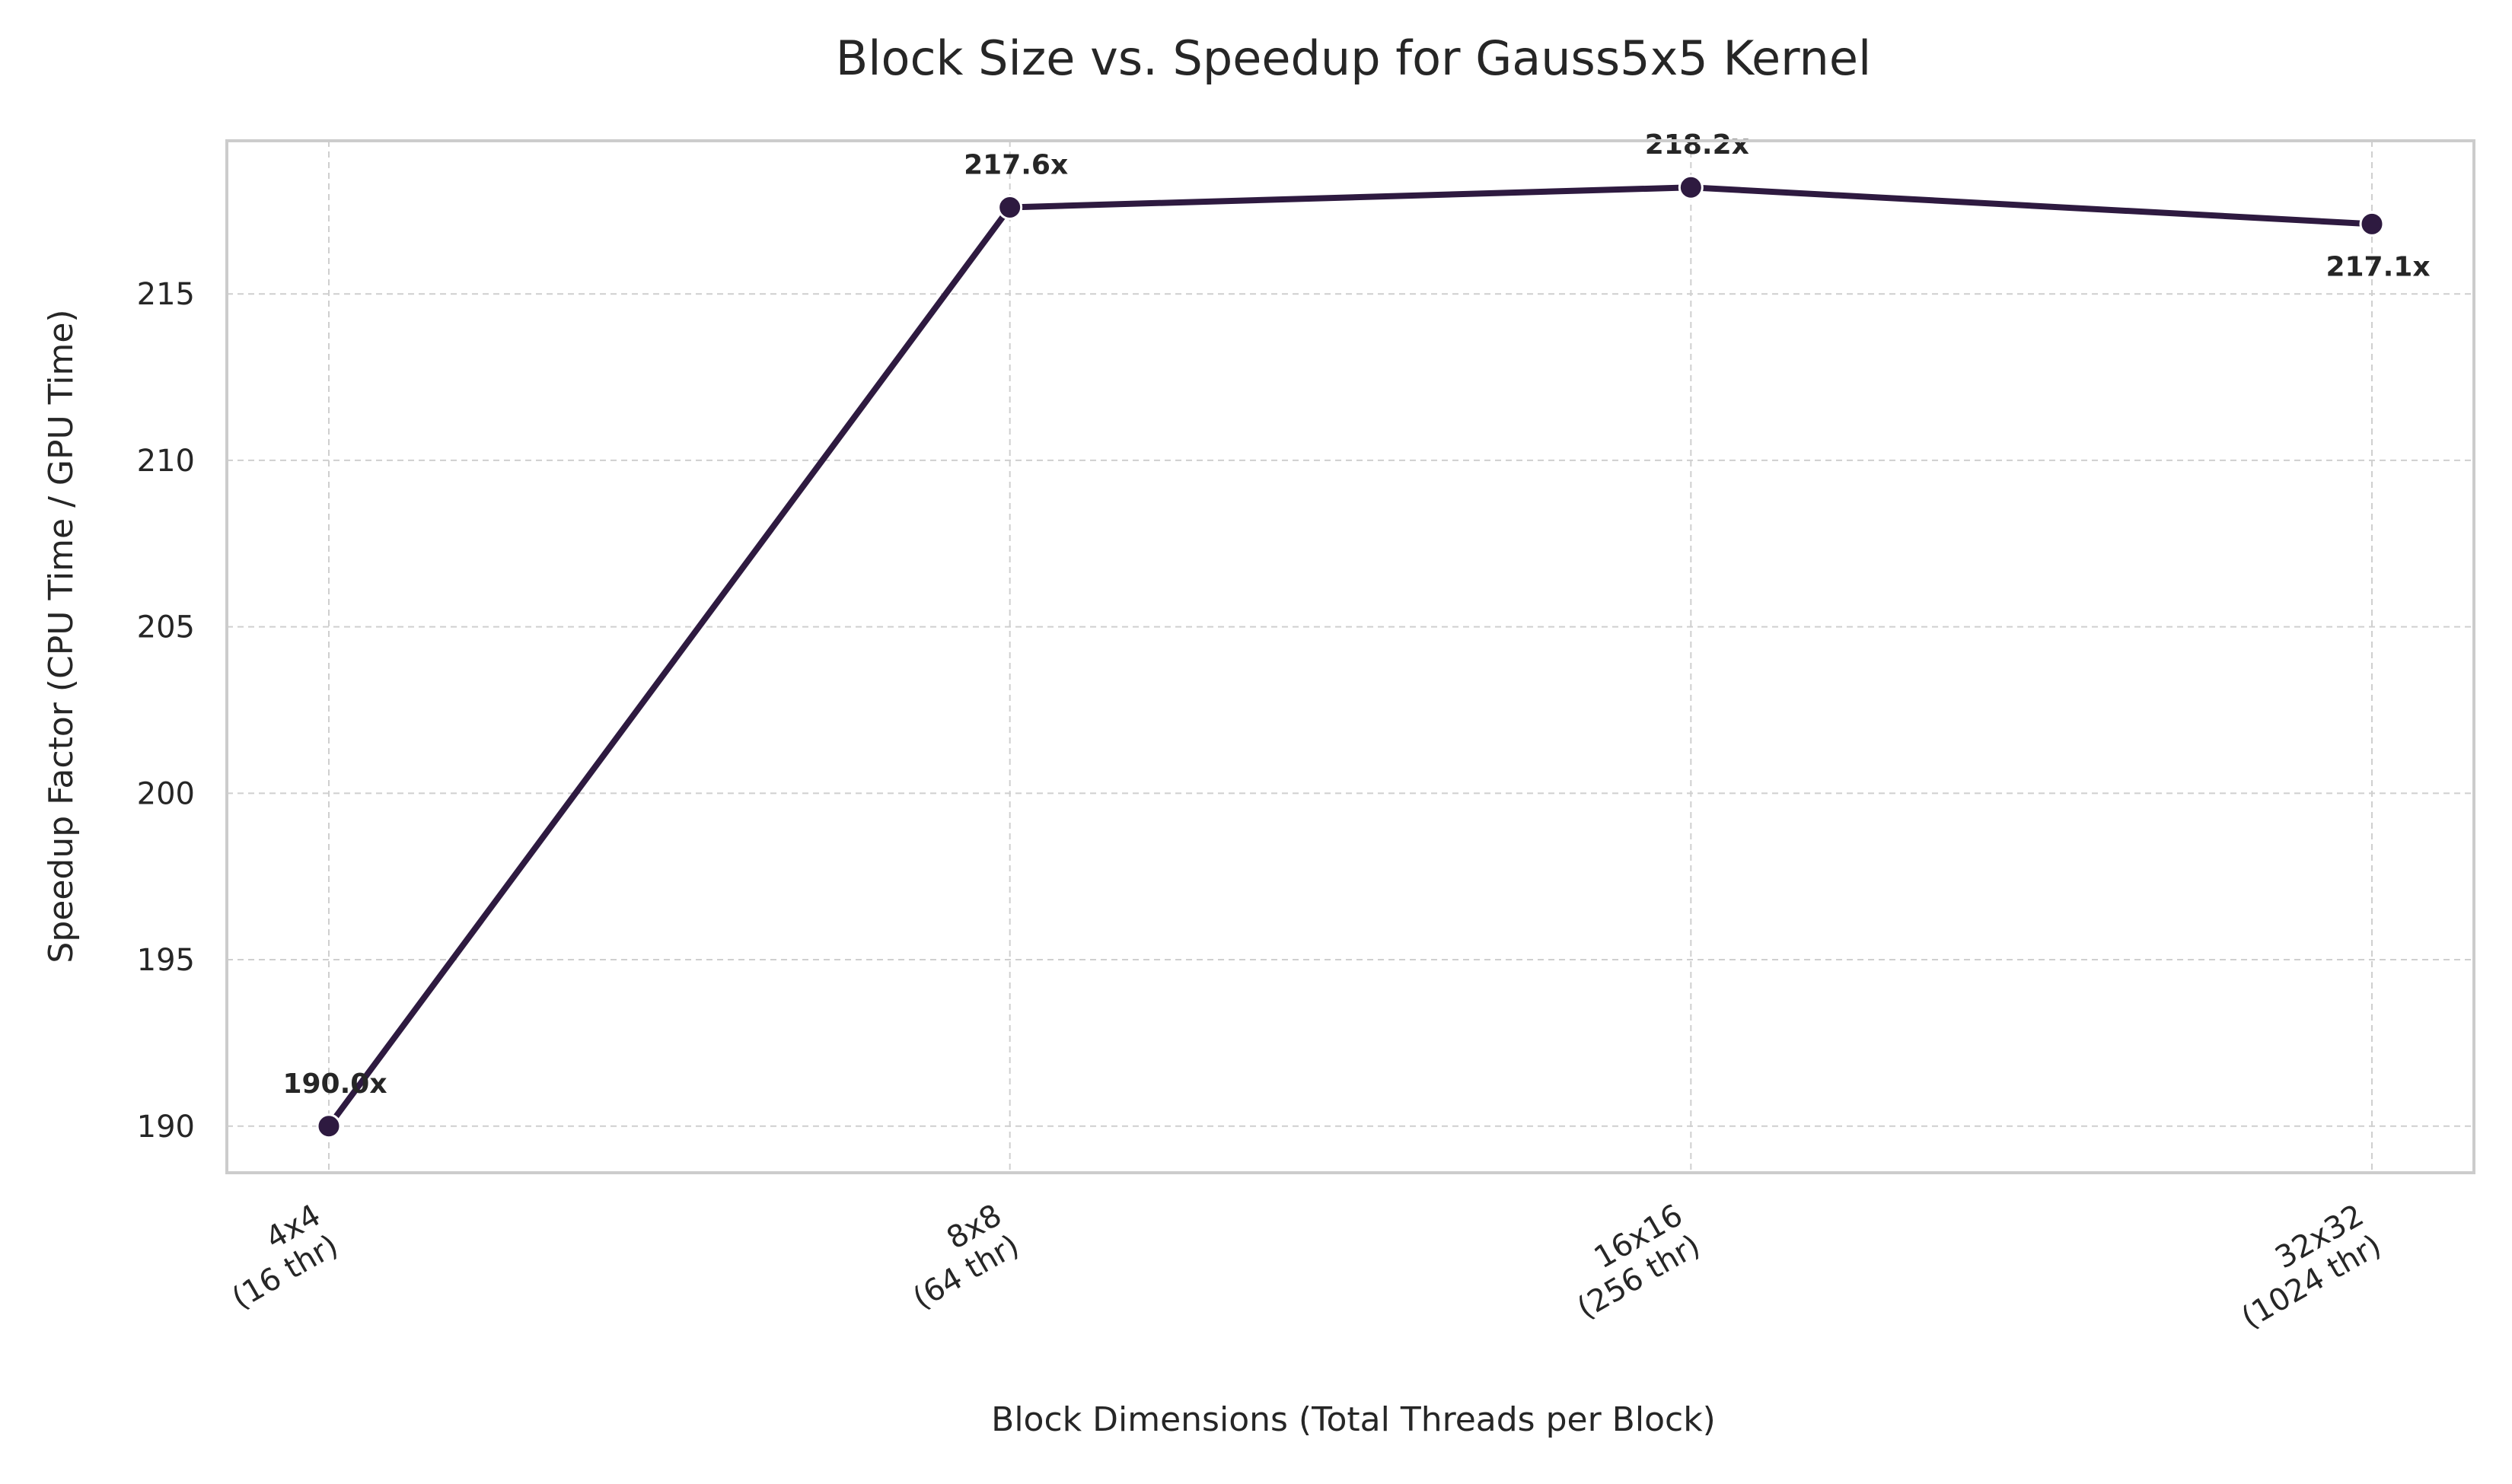 This screenshot has width=2512, height=1484. I want to click on y-axis-label: Speedup Factor (CPU Time / GPU Time), so click(62, 636).